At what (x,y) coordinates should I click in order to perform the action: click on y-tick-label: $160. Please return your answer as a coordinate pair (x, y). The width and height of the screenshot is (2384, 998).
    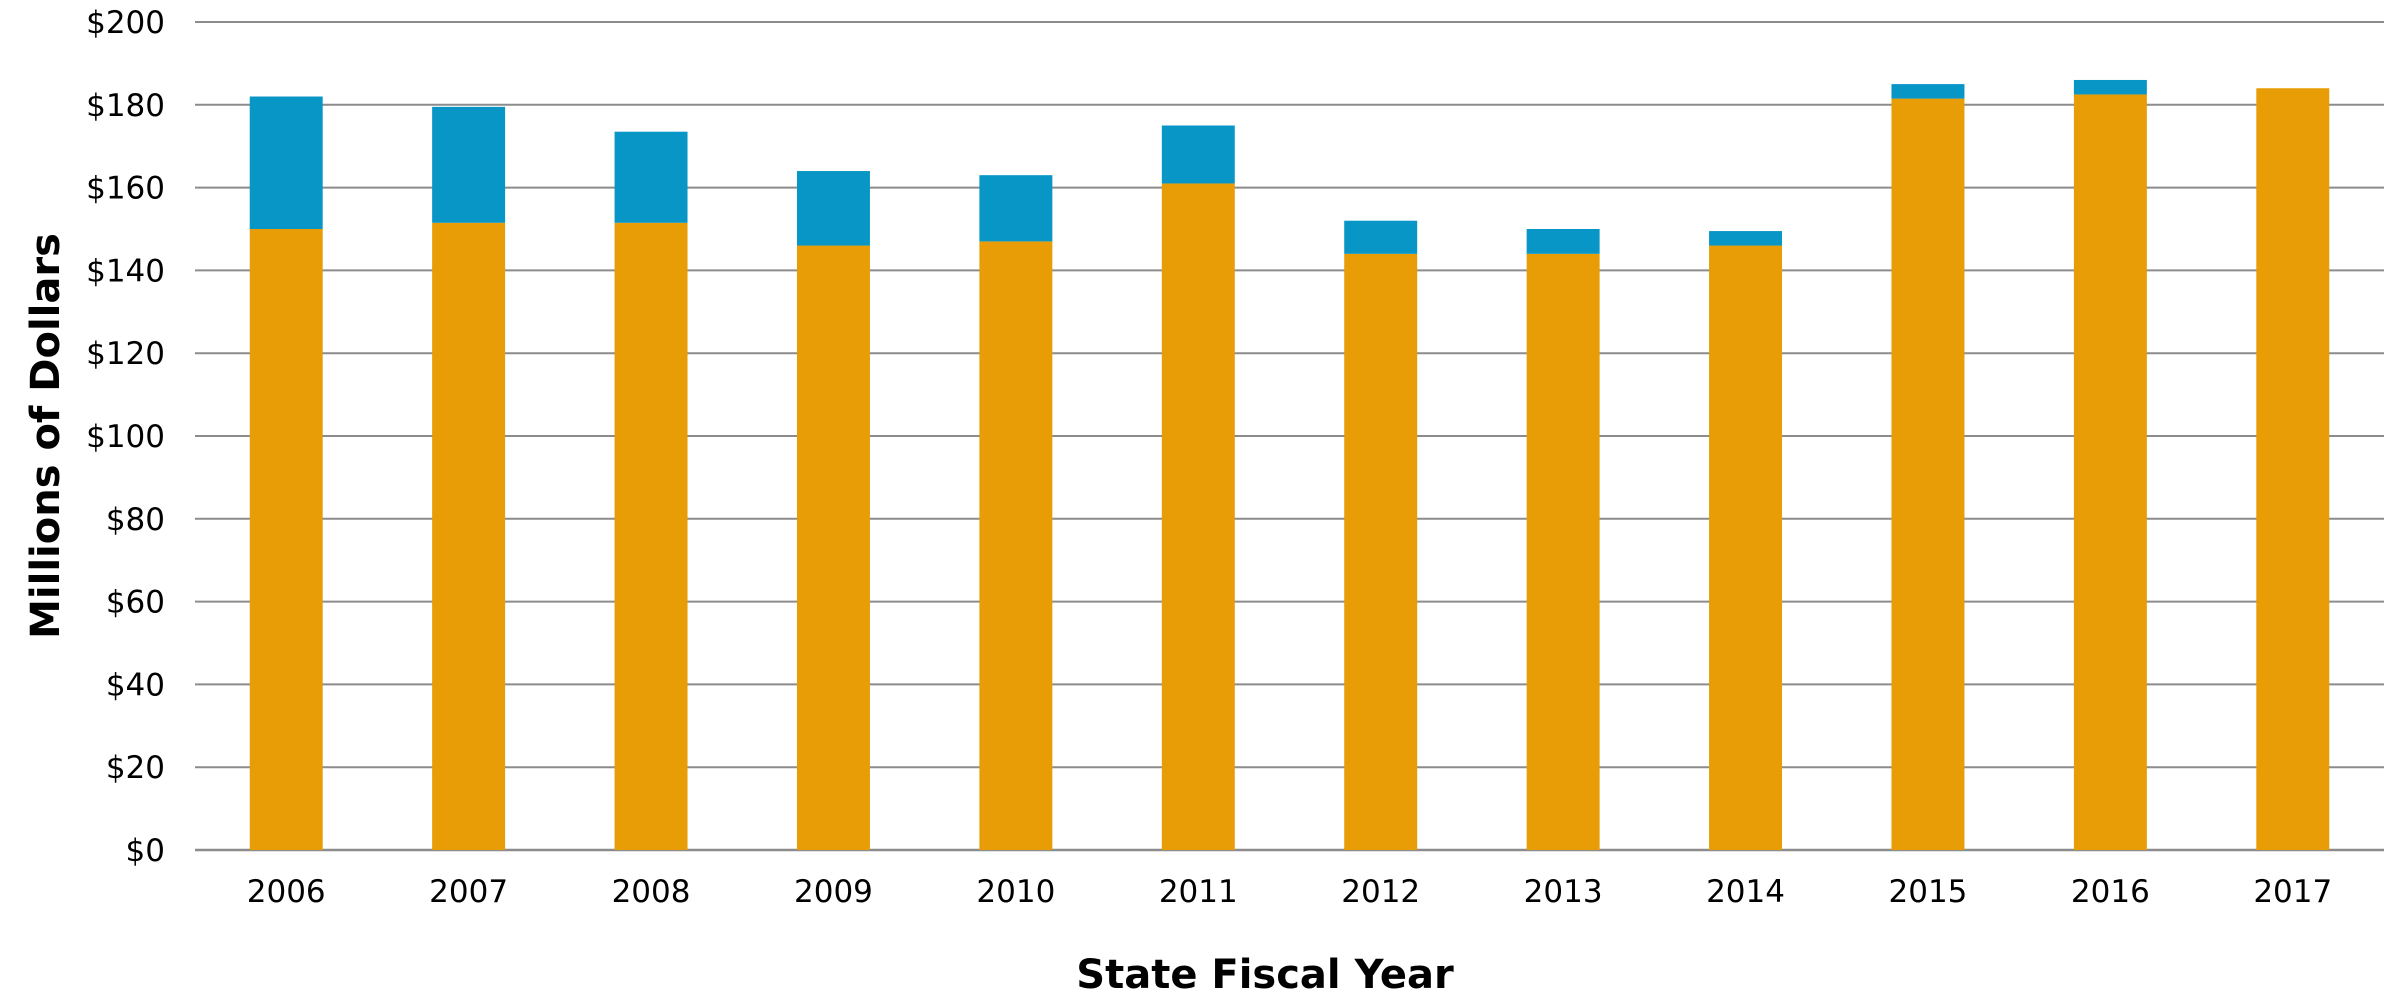
    Looking at the image, I should click on (125, 189).